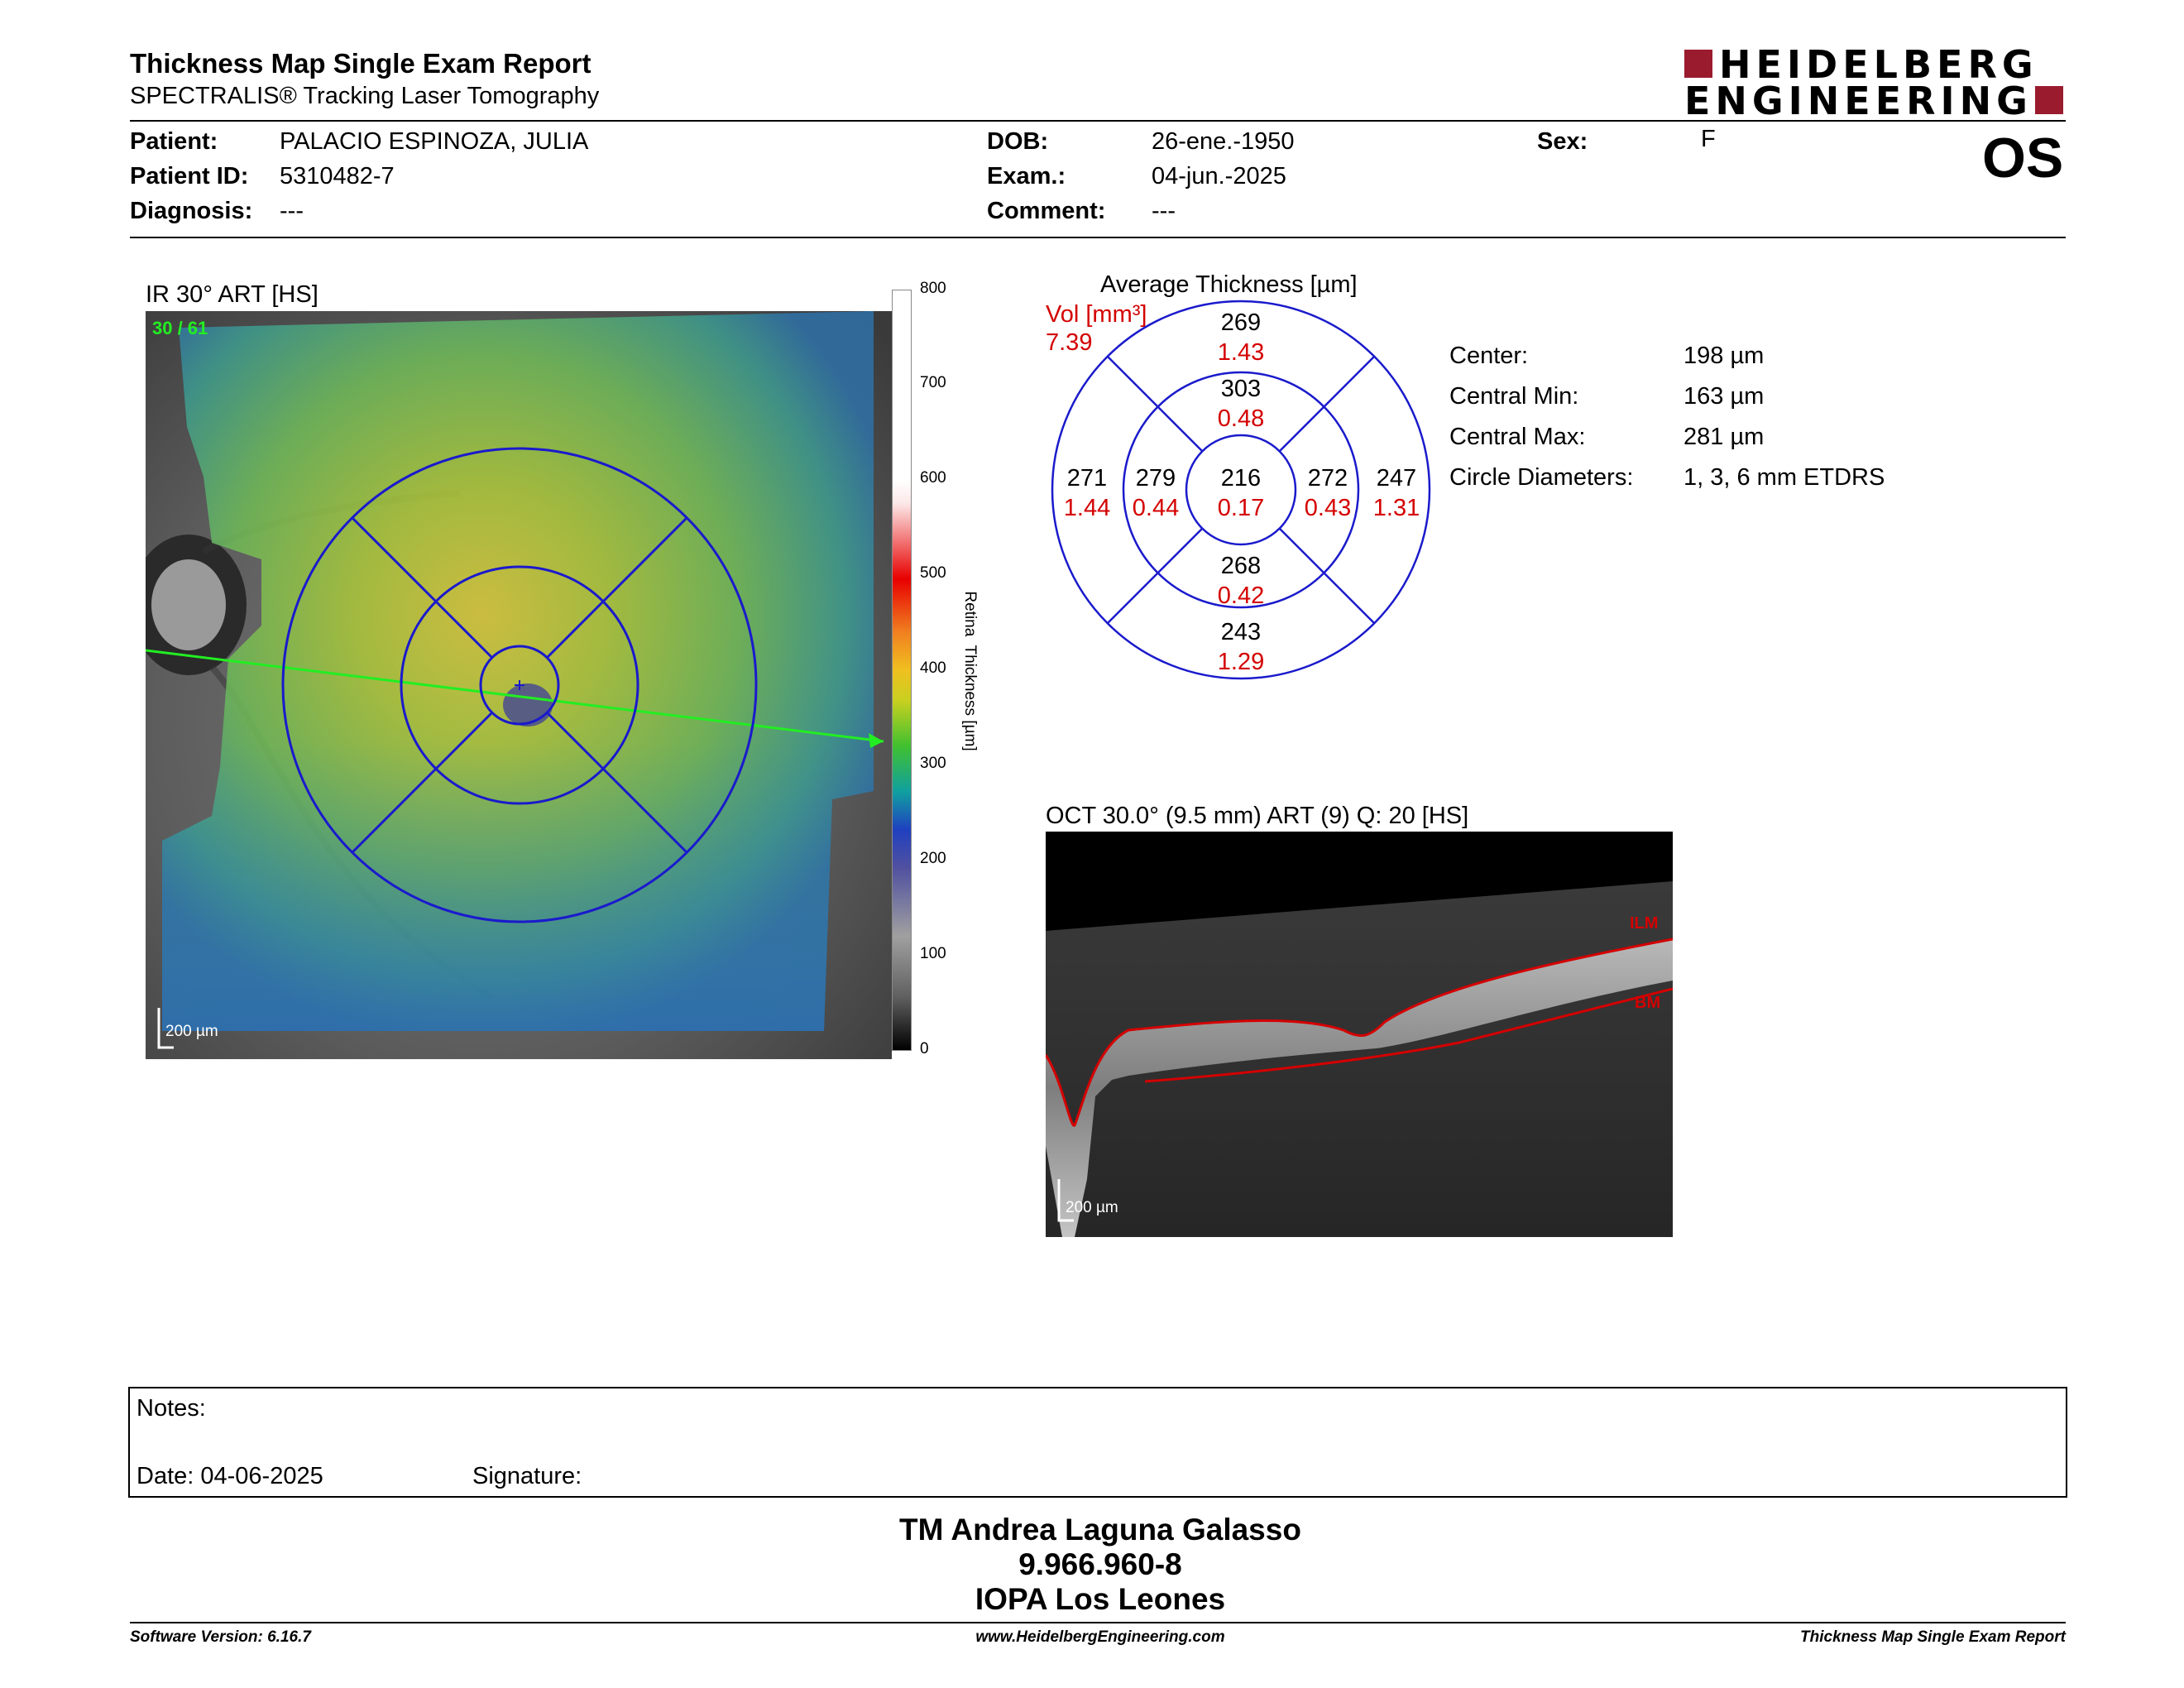 The width and height of the screenshot is (2184, 1688). Describe the element at coordinates (902, 670) in the screenshot. I see `thickness-colorbar` at that location.